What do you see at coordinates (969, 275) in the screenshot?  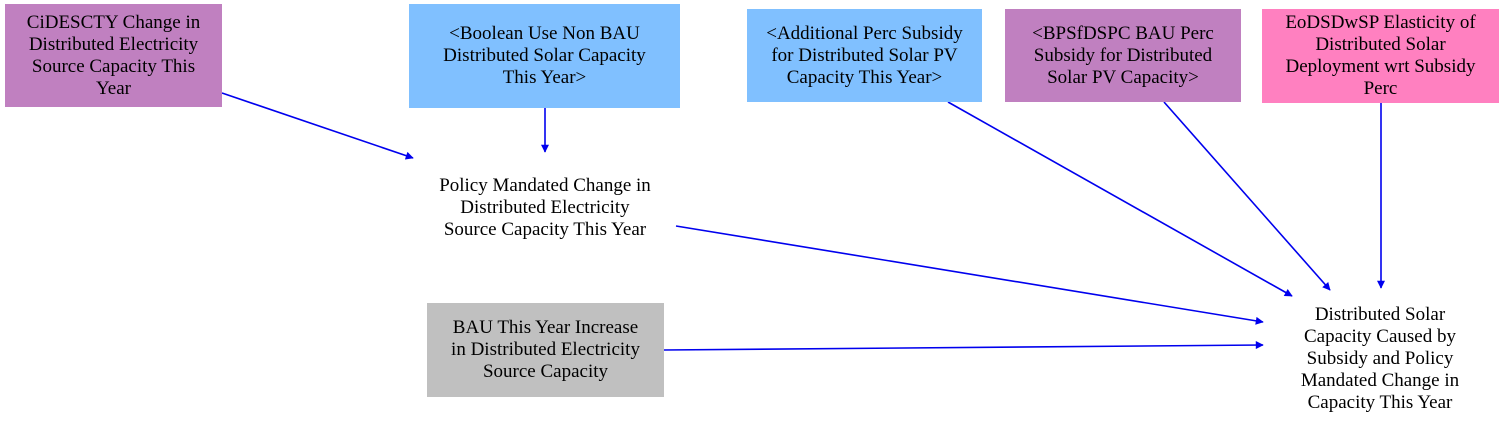 I see `edge-policy-to-solar` at bounding box center [969, 275].